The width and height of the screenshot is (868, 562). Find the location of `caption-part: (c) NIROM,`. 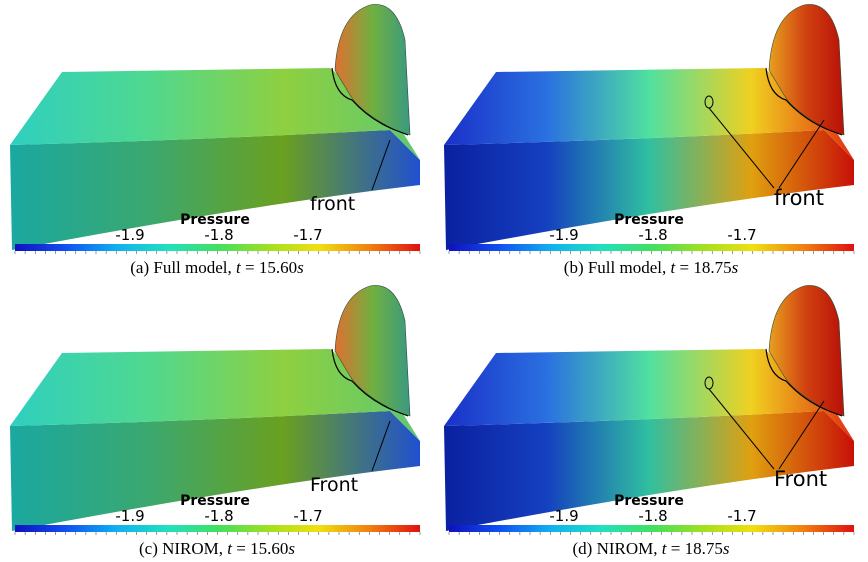

caption-part: (c) NIROM, is located at coordinates (183, 548).